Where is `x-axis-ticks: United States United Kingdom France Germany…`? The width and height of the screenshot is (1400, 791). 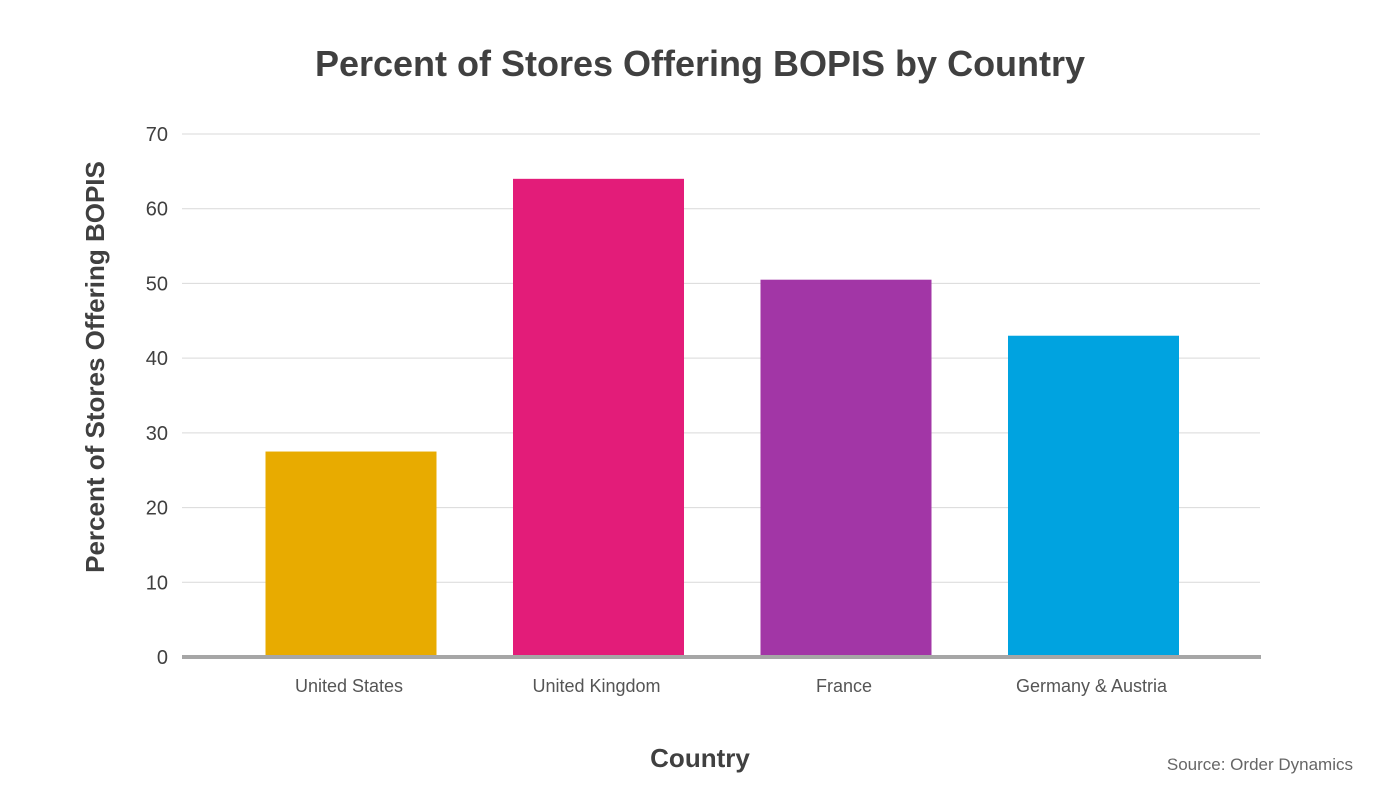
x-axis-ticks: United States United Kingdom France Germany… is located at coordinates (731, 686).